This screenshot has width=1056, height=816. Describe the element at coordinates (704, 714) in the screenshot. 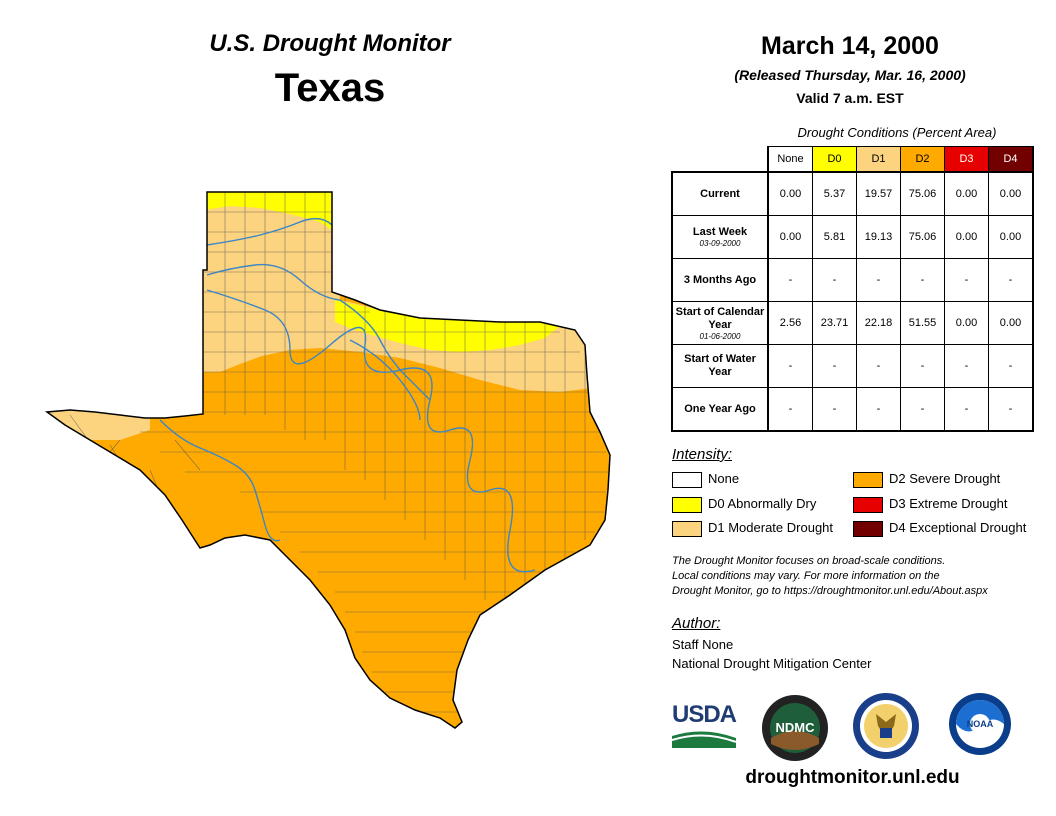

I see `usda-logo: USDA` at that location.